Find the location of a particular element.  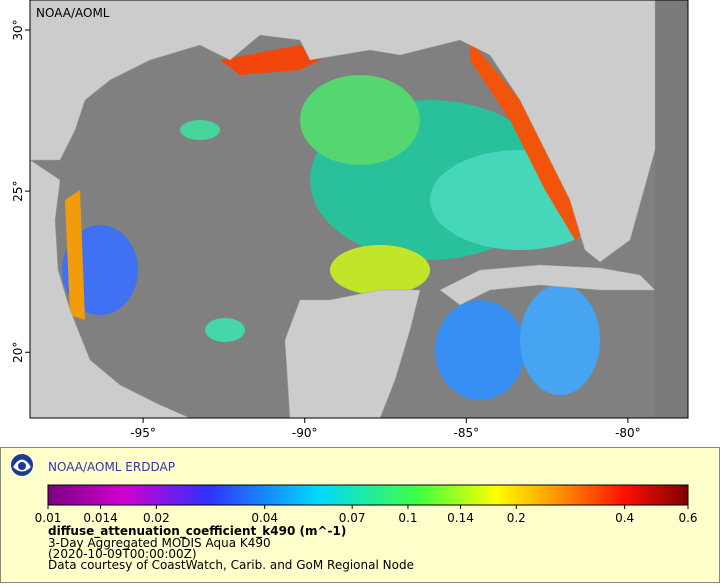

legend-title: NOAA/AOML ERDDAP is located at coordinates (111, 467).